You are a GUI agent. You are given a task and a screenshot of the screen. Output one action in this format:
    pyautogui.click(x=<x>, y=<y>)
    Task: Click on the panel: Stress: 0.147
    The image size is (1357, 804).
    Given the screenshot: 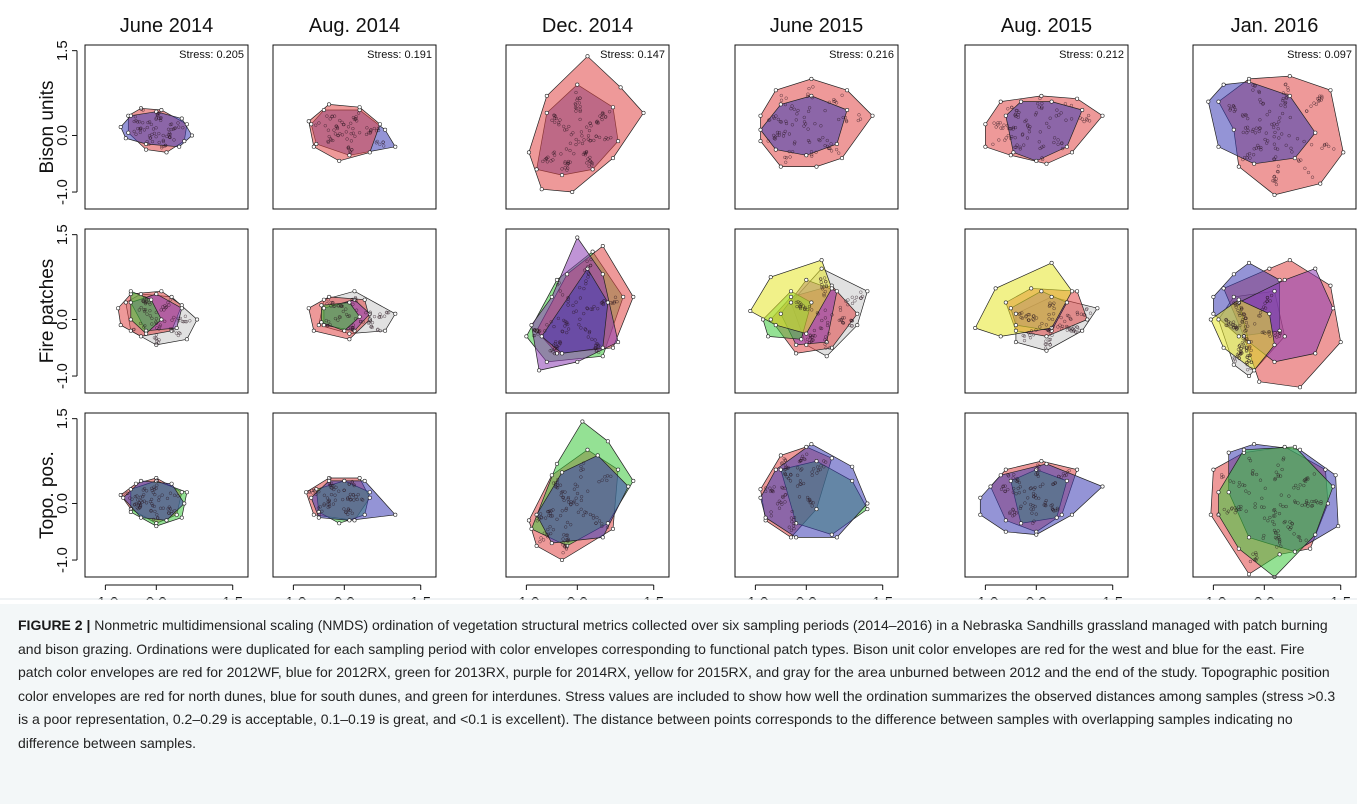 What is the action you would take?
    pyautogui.click(x=587, y=127)
    